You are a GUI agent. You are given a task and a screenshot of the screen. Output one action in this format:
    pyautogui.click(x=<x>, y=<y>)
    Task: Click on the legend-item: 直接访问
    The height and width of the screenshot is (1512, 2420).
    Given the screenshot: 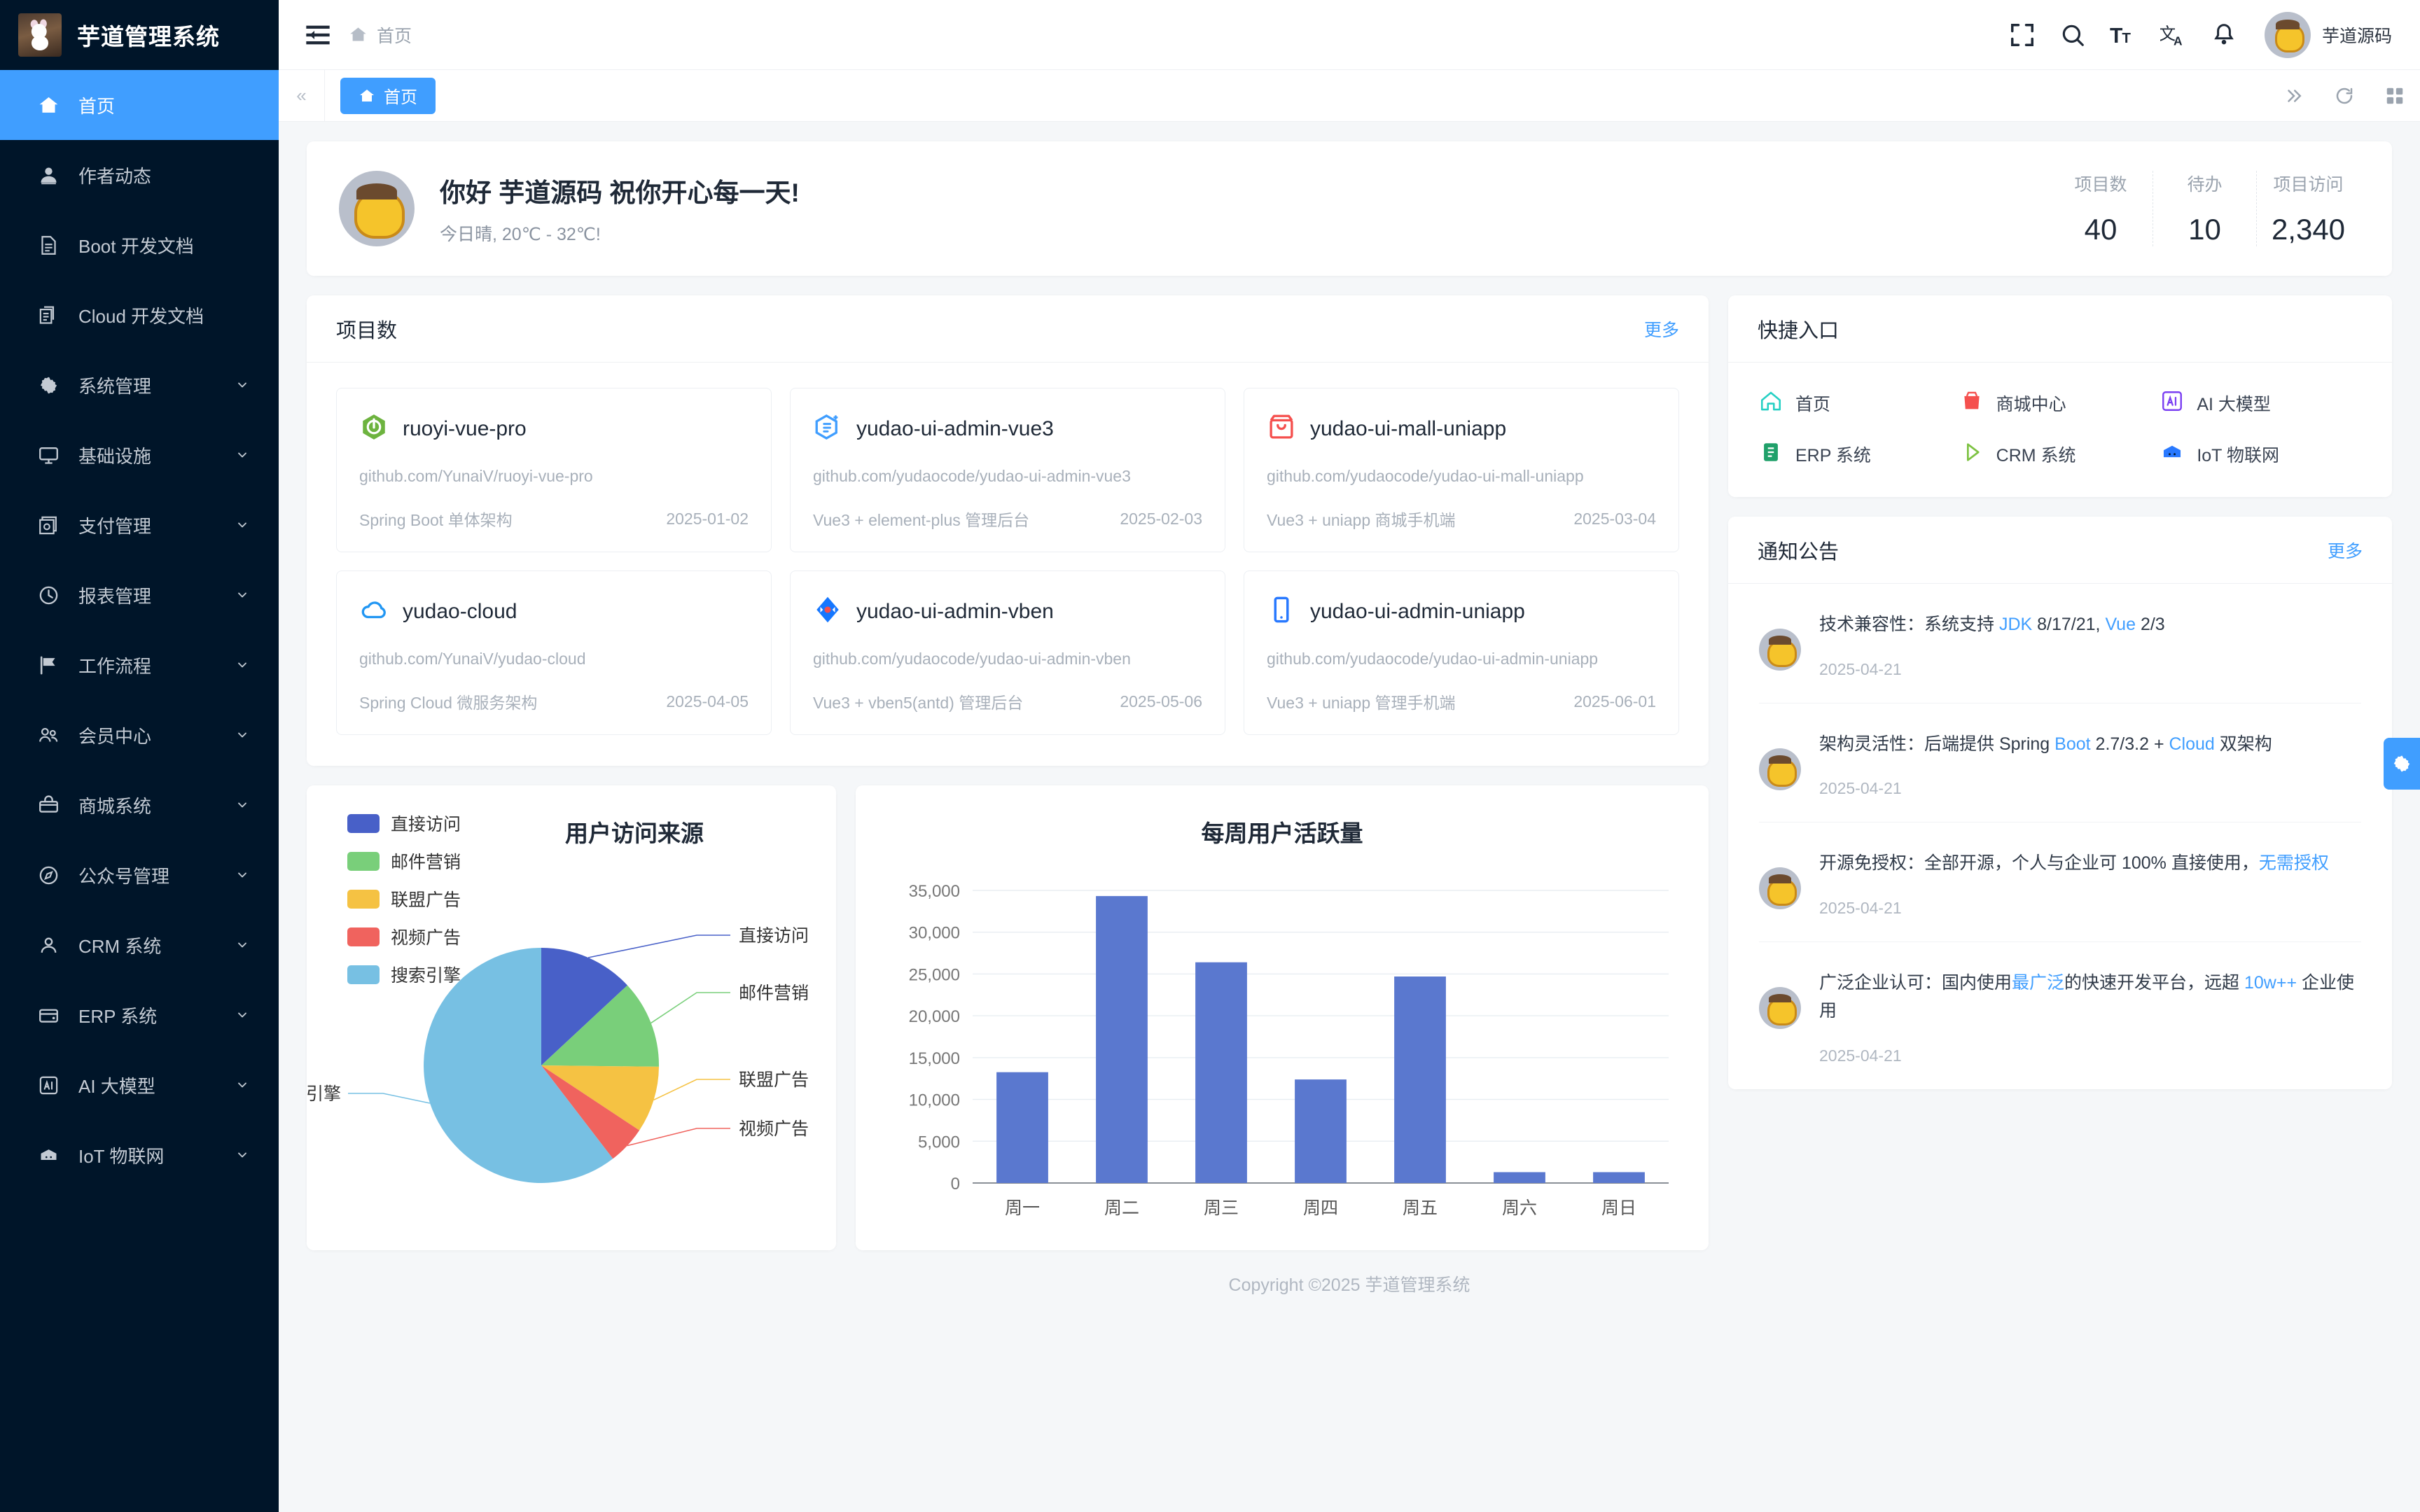 What is the action you would take?
    pyautogui.click(x=404, y=823)
    